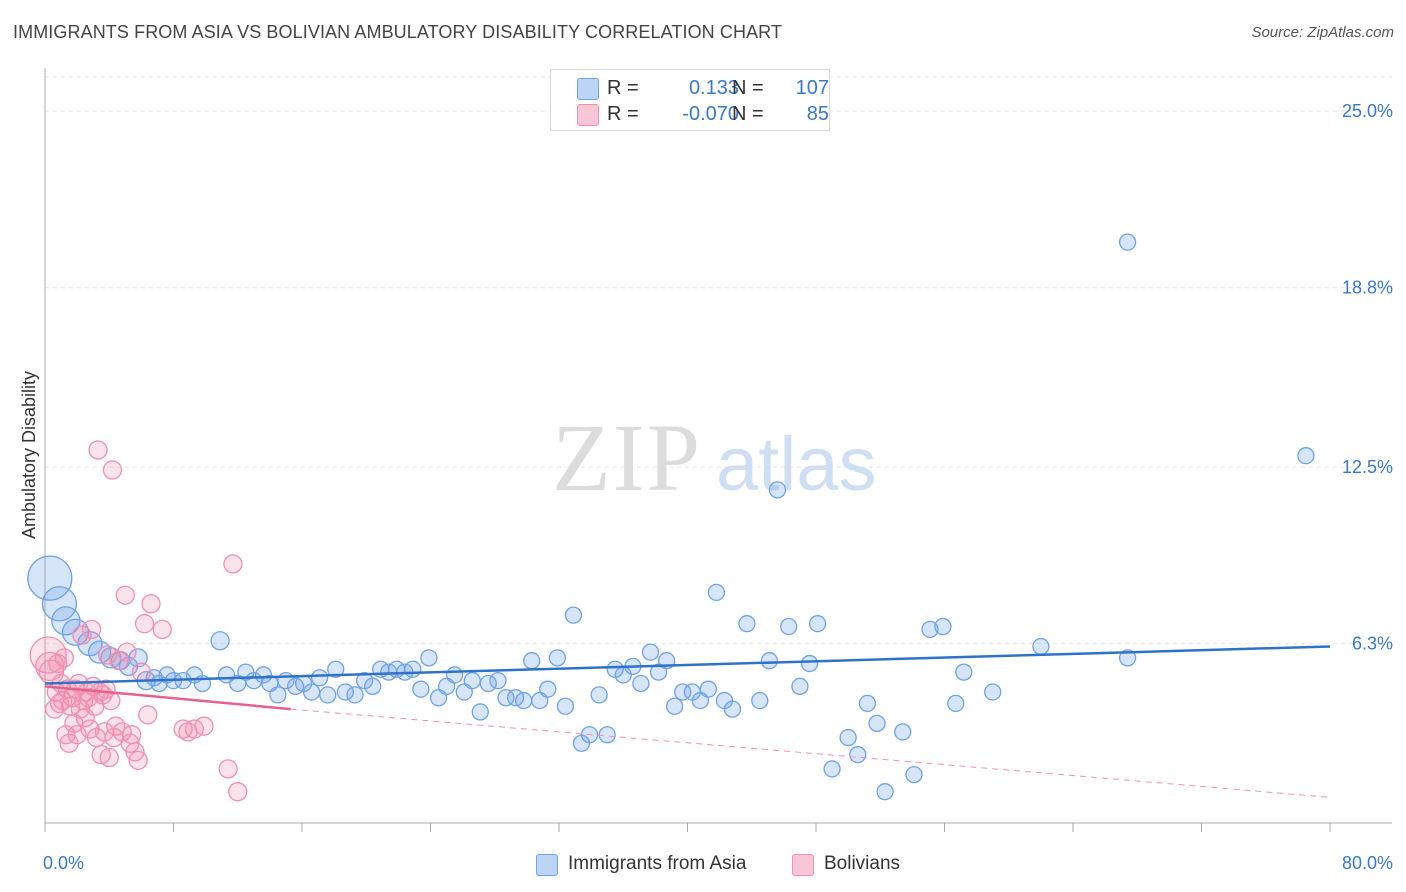  What do you see at coordinates (810, 753) in the screenshot?
I see `trend-line-bolivians-extension` at bounding box center [810, 753].